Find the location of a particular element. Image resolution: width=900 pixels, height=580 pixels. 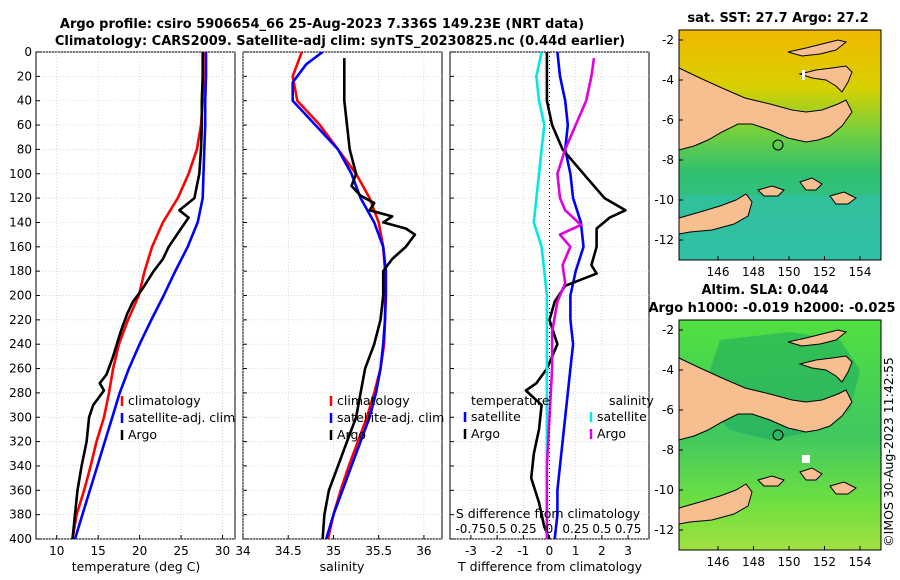

map-lat-label: -12 is located at coordinates (664, 240).